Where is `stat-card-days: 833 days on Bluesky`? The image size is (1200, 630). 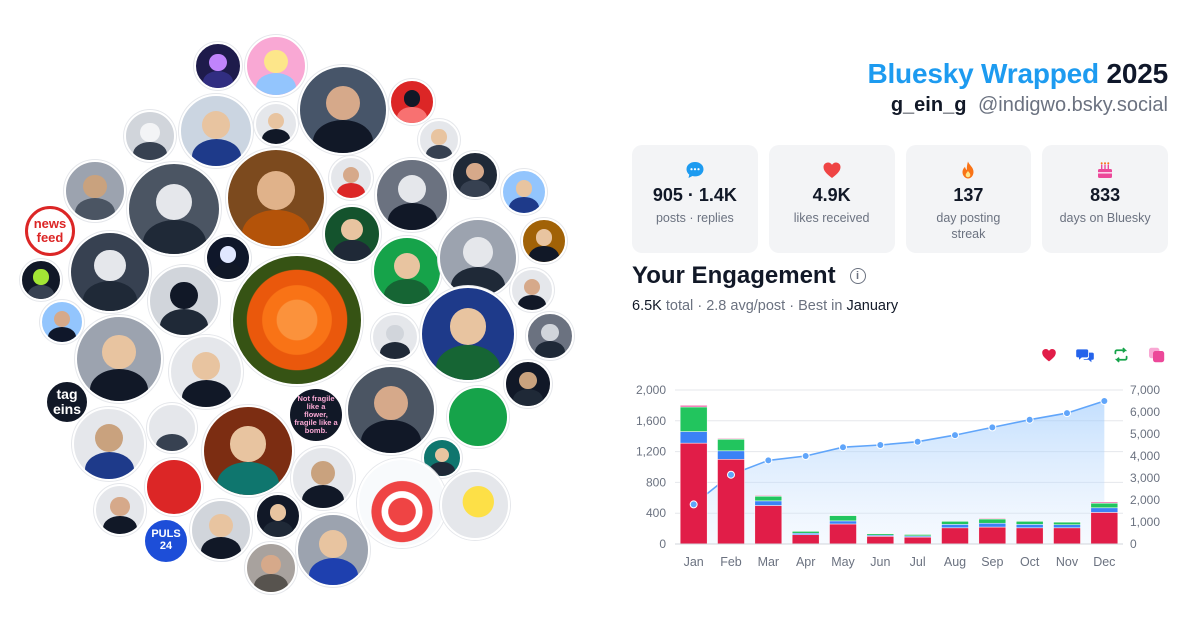 stat-card-days: 833 days on Bluesky is located at coordinates (1105, 199).